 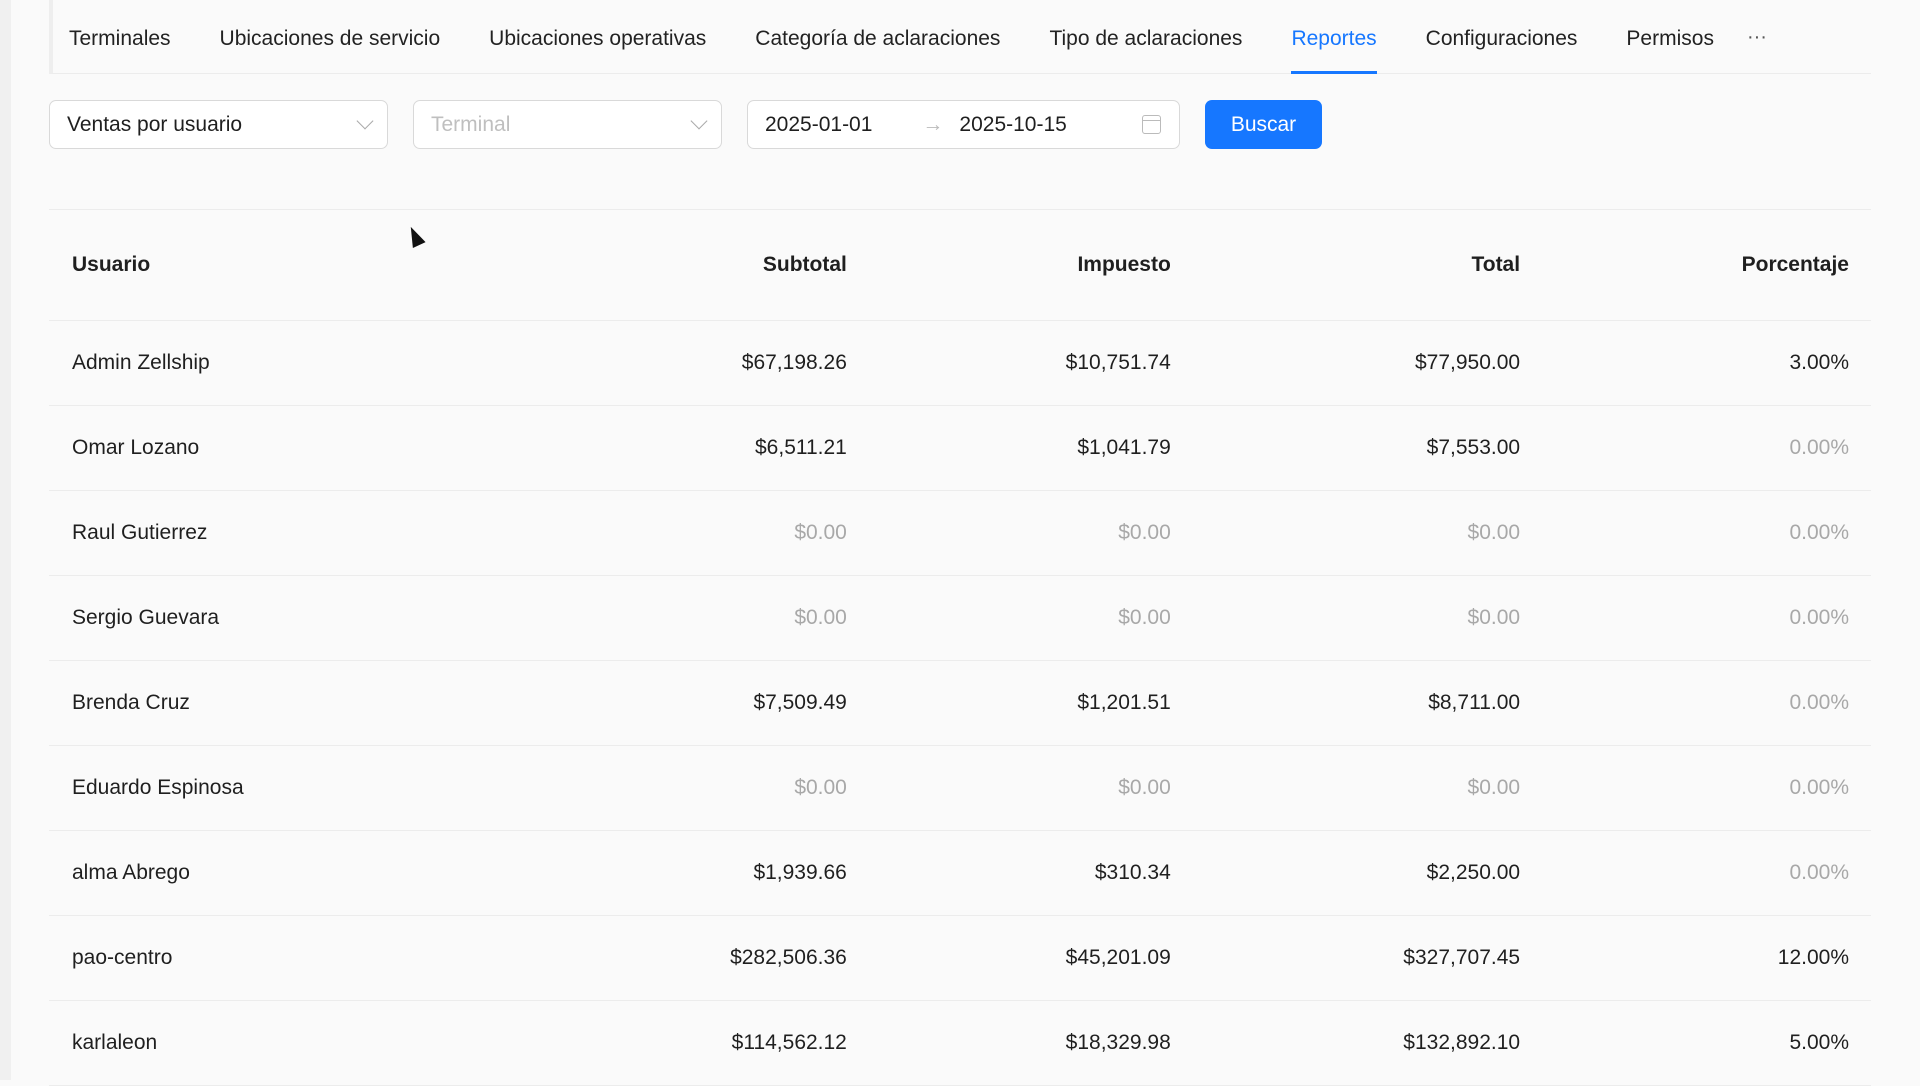 What do you see at coordinates (284, 363) in the screenshot?
I see `cell-usuario: Admin Zellship` at bounding box center [284, 363].